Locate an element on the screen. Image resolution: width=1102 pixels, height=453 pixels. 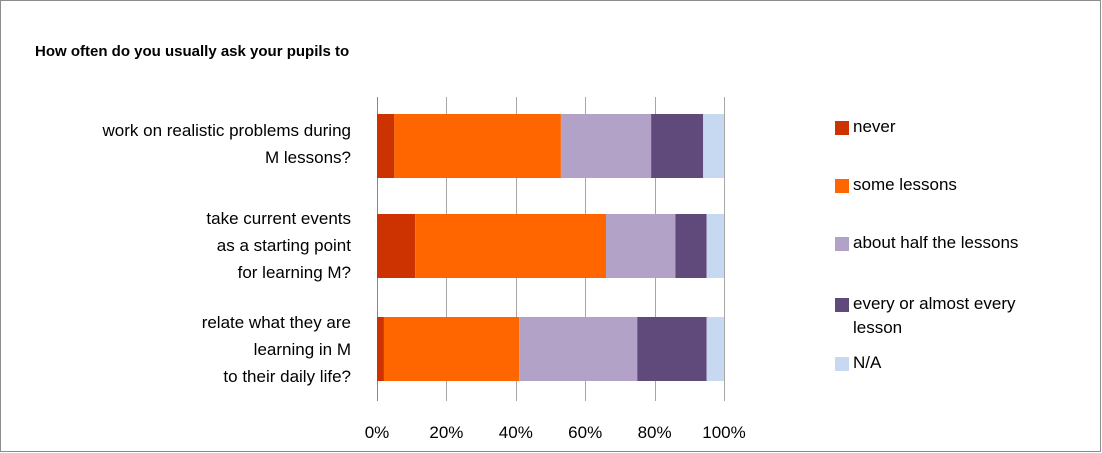
x-tick-label: 100% is located at coordinates (723, 432).